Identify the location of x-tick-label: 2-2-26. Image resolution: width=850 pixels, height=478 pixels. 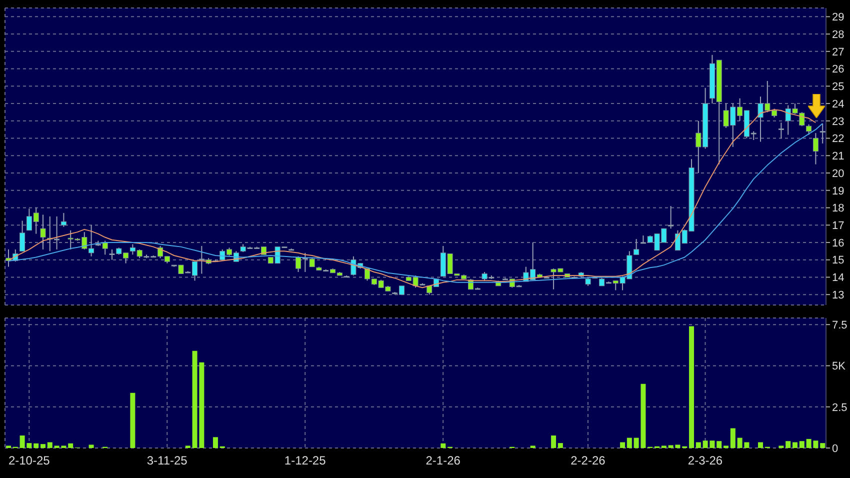
(588, 461).